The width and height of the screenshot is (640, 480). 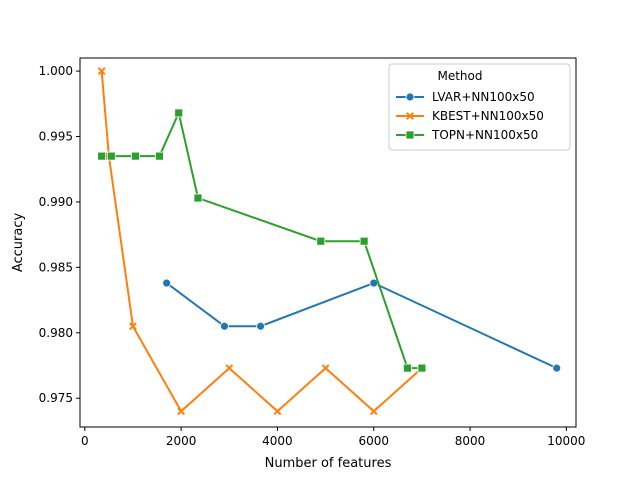 What do you see at coordinates (18, 243) in the screenshot?
I see `y-axis-label: Accuracy` at bounding box center [18, 243].